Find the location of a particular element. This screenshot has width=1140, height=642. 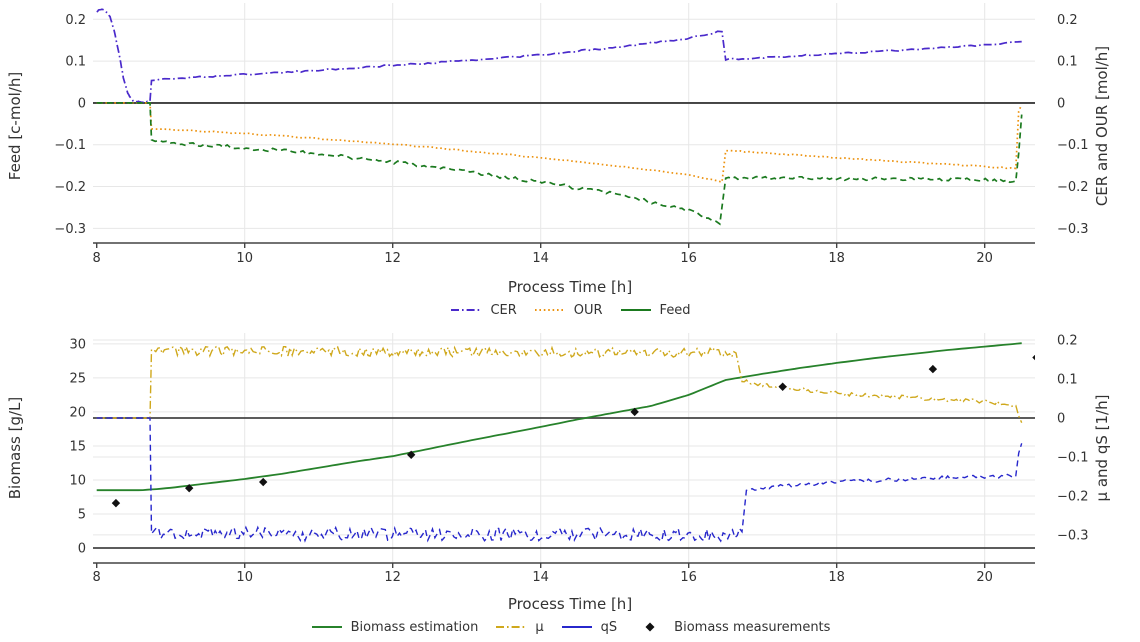

bottom-right-axis-title: μ and qS [1/h] is located at coordinates (1102, 448).